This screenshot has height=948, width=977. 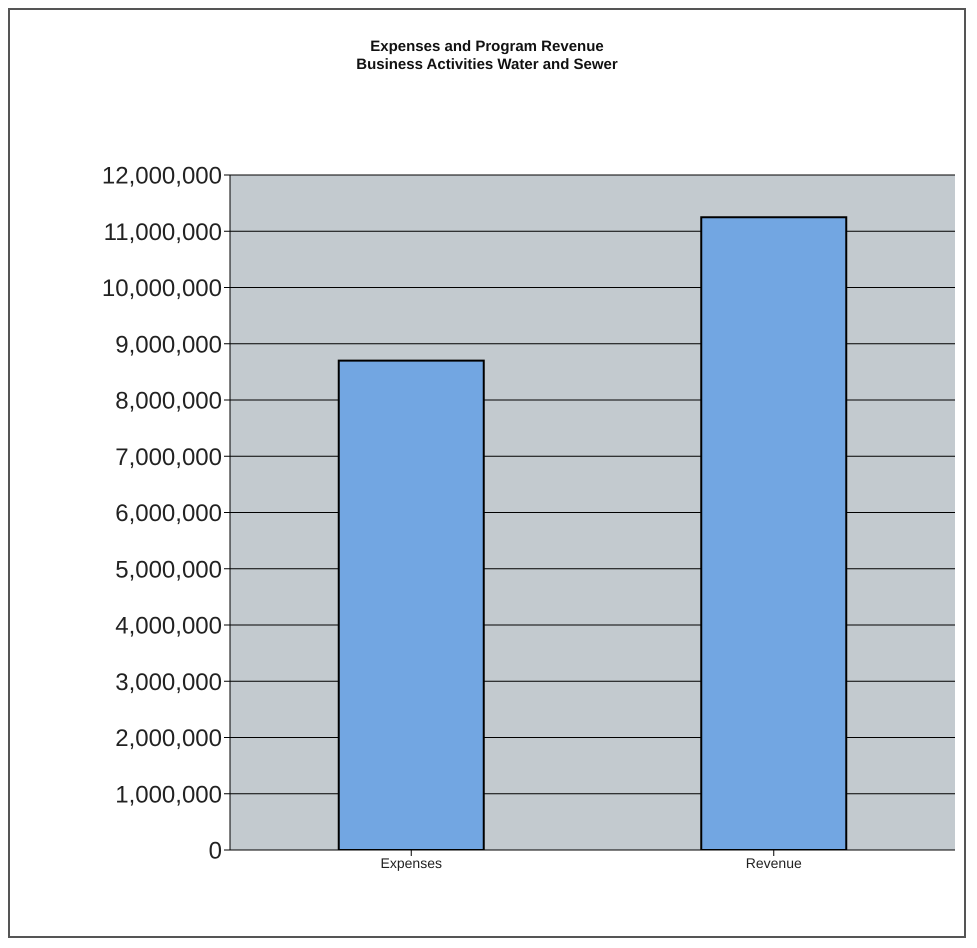 I want to click on y-tick-label: 11,000,000, so click(x=163, y=232).